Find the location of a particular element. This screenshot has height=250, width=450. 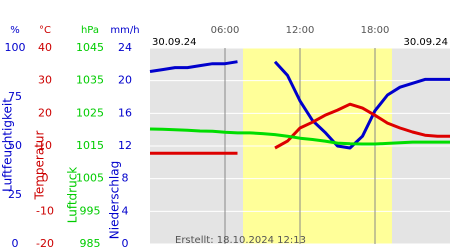

y-tick-label: 995 is located at coordinates (90, 210).